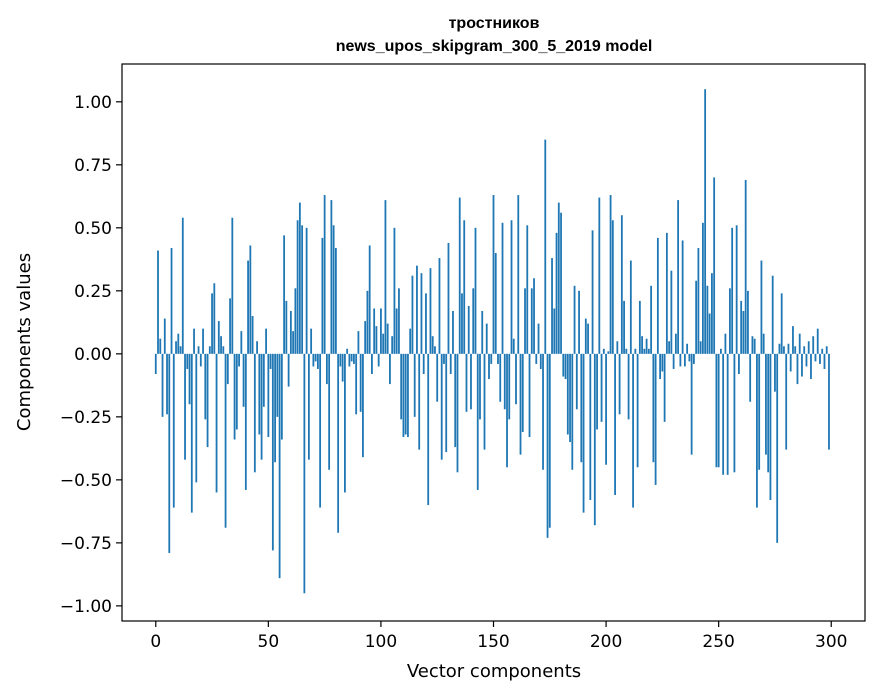  What do you see at coordinates (86, 607) in the screenshot?
I see `y-tick-label: −1.00` at bounding box center [86, 607].